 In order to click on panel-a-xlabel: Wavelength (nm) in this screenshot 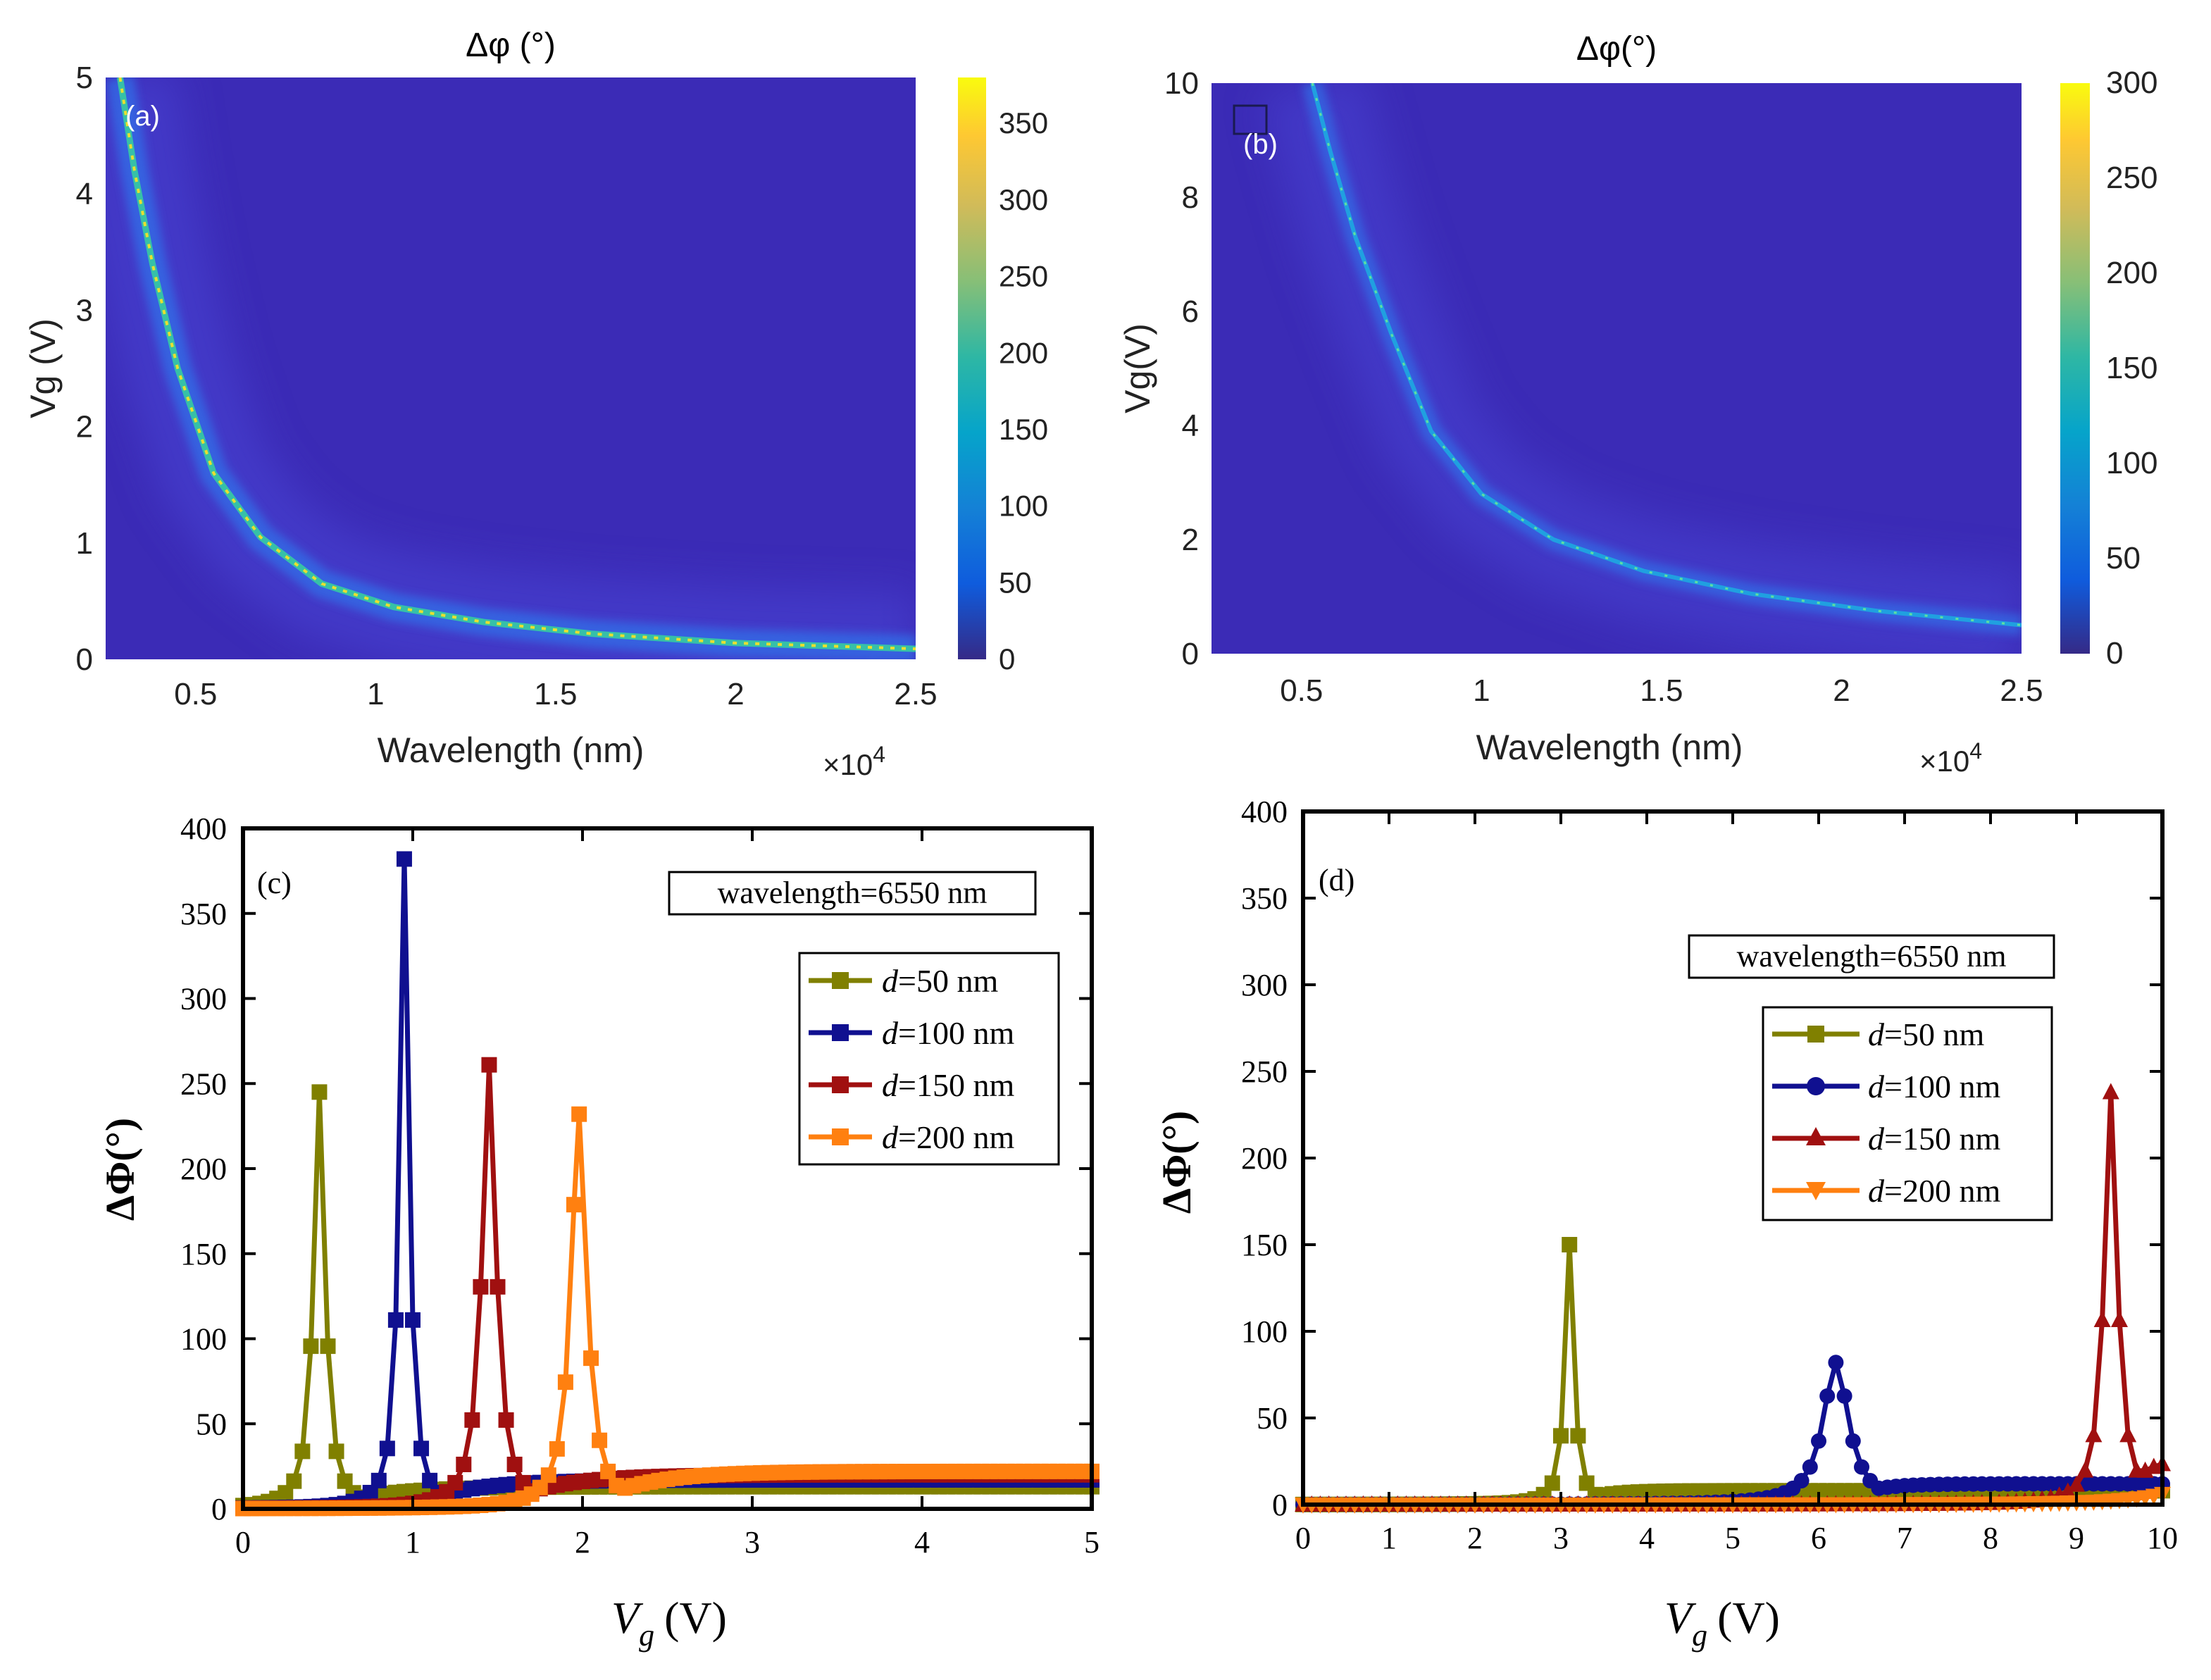, I will do `click(511, 750)`.